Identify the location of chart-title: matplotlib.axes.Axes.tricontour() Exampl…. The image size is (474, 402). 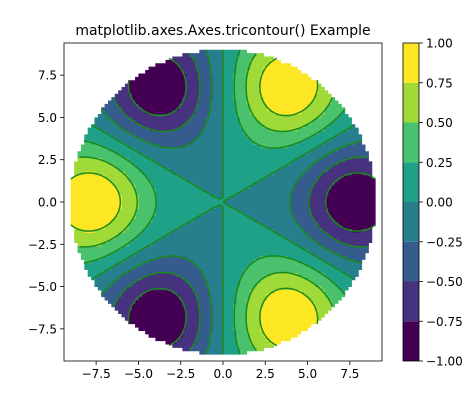
(222, 31).